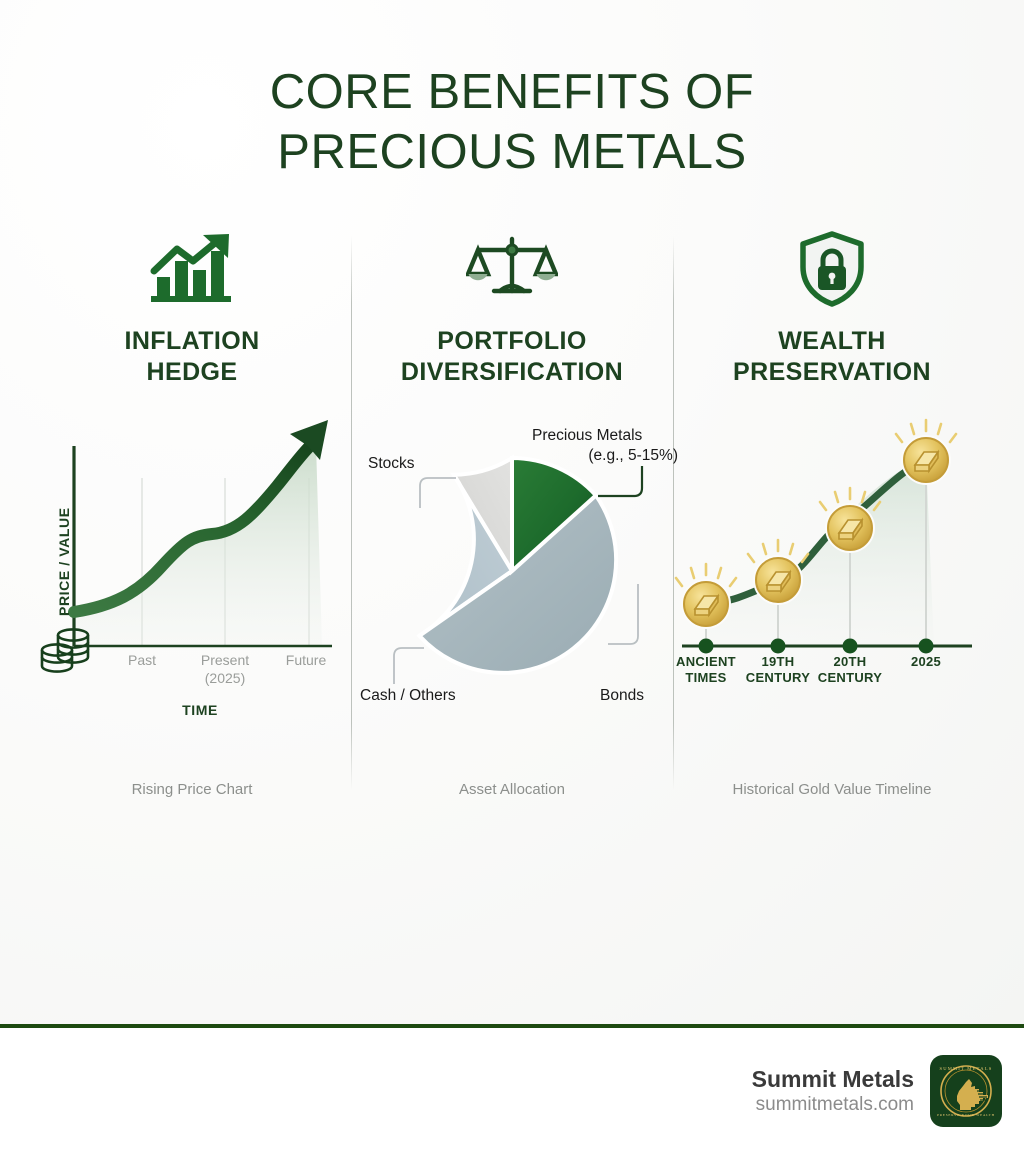  Describe the element at coordinates (633, 455) in the screenshot. I see `pie-label-precious-metals-note: (e.g., 5-15%)` at that location.